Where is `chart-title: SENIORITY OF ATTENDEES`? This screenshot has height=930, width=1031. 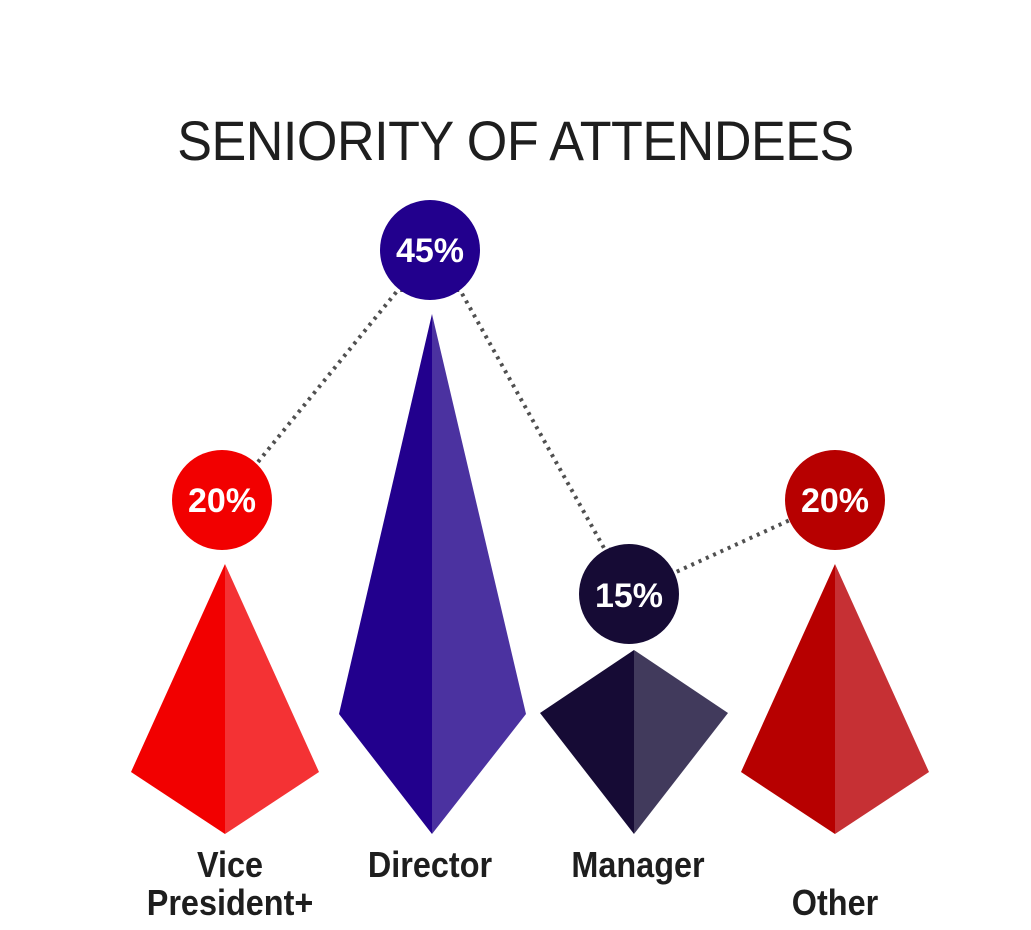
chart-title: SENIORITY OF ATTENDEES is located at coordinates (515, 140).